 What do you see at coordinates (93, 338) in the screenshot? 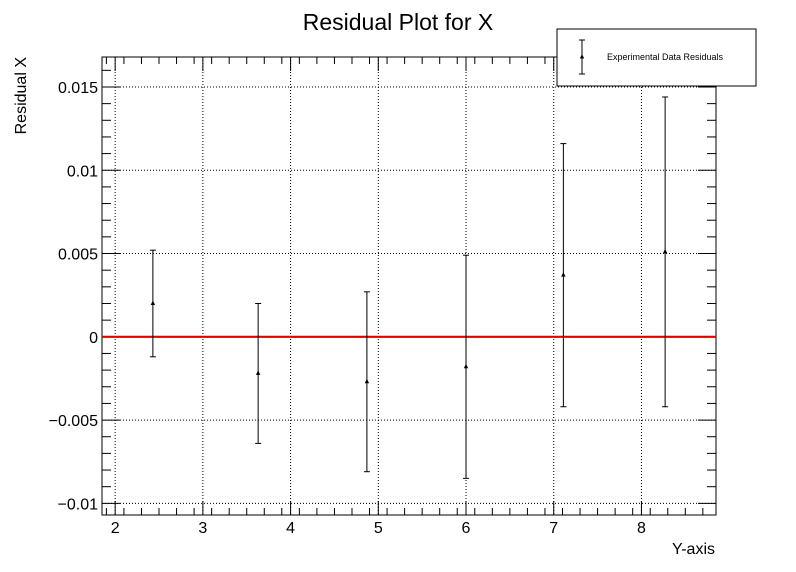
I see `y-tick-label: 0` at bounding box center [93, 338].